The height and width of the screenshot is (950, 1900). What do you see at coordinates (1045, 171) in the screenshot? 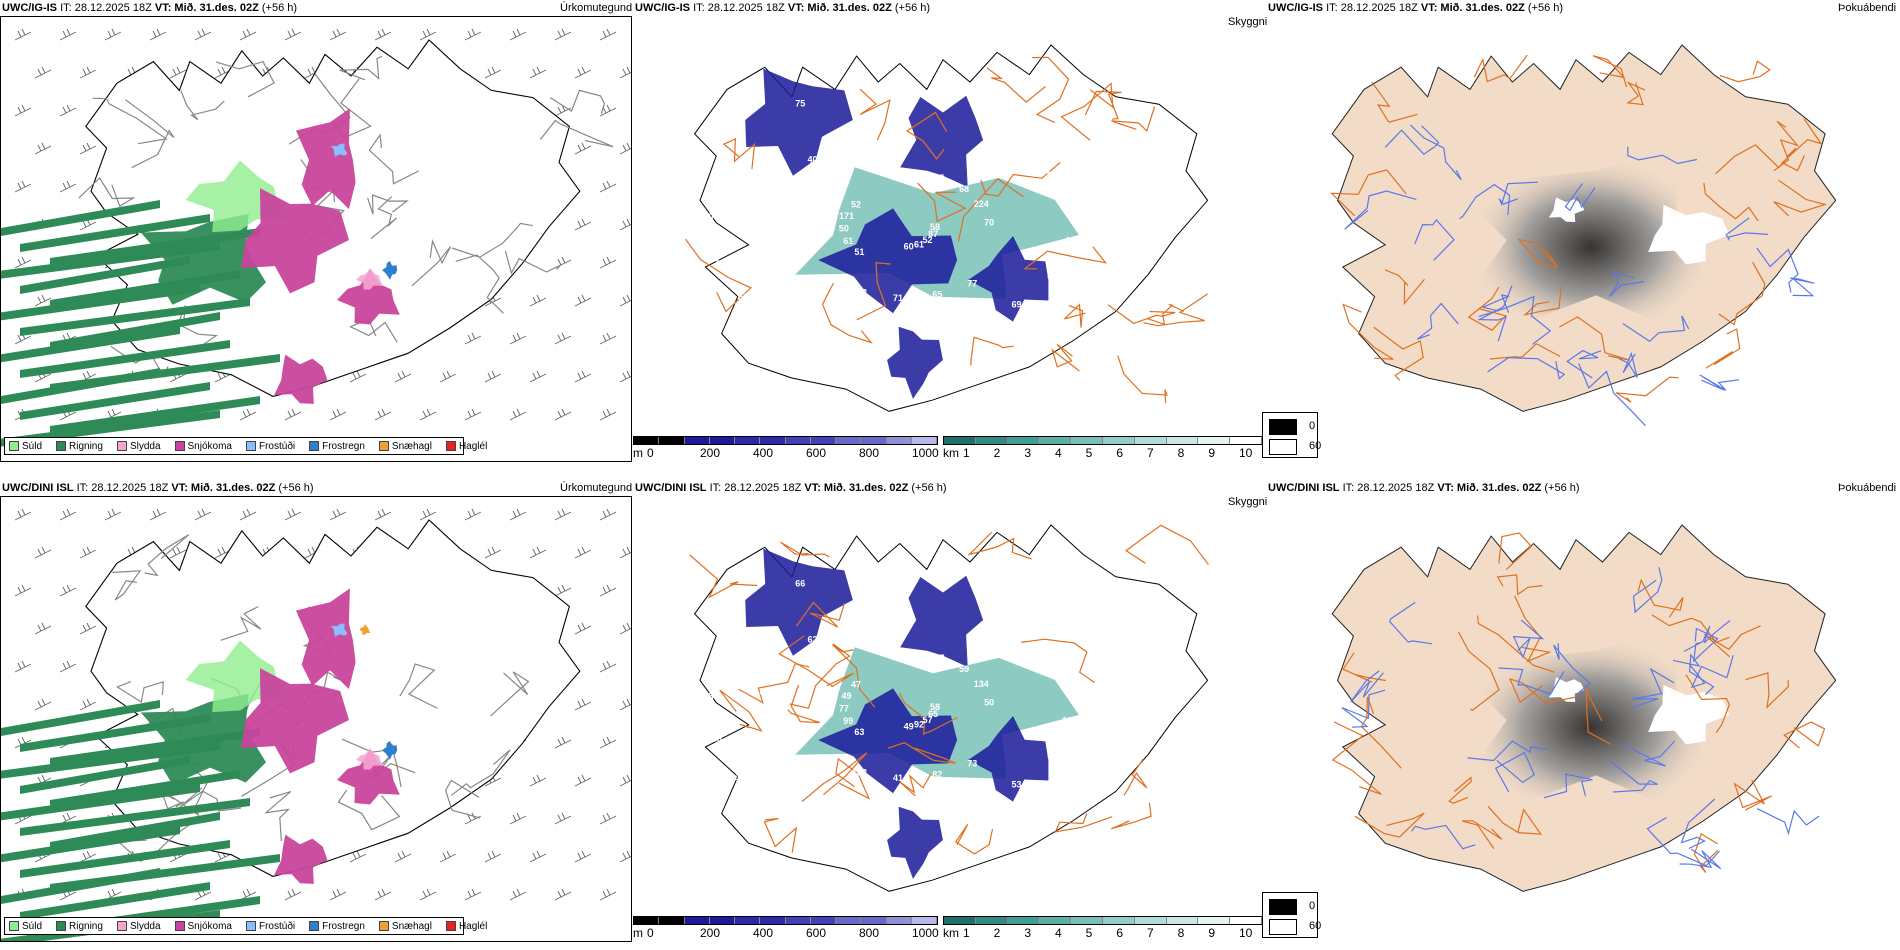
I see `visibility-value-label: 65` at bounding box center [1045, 171].